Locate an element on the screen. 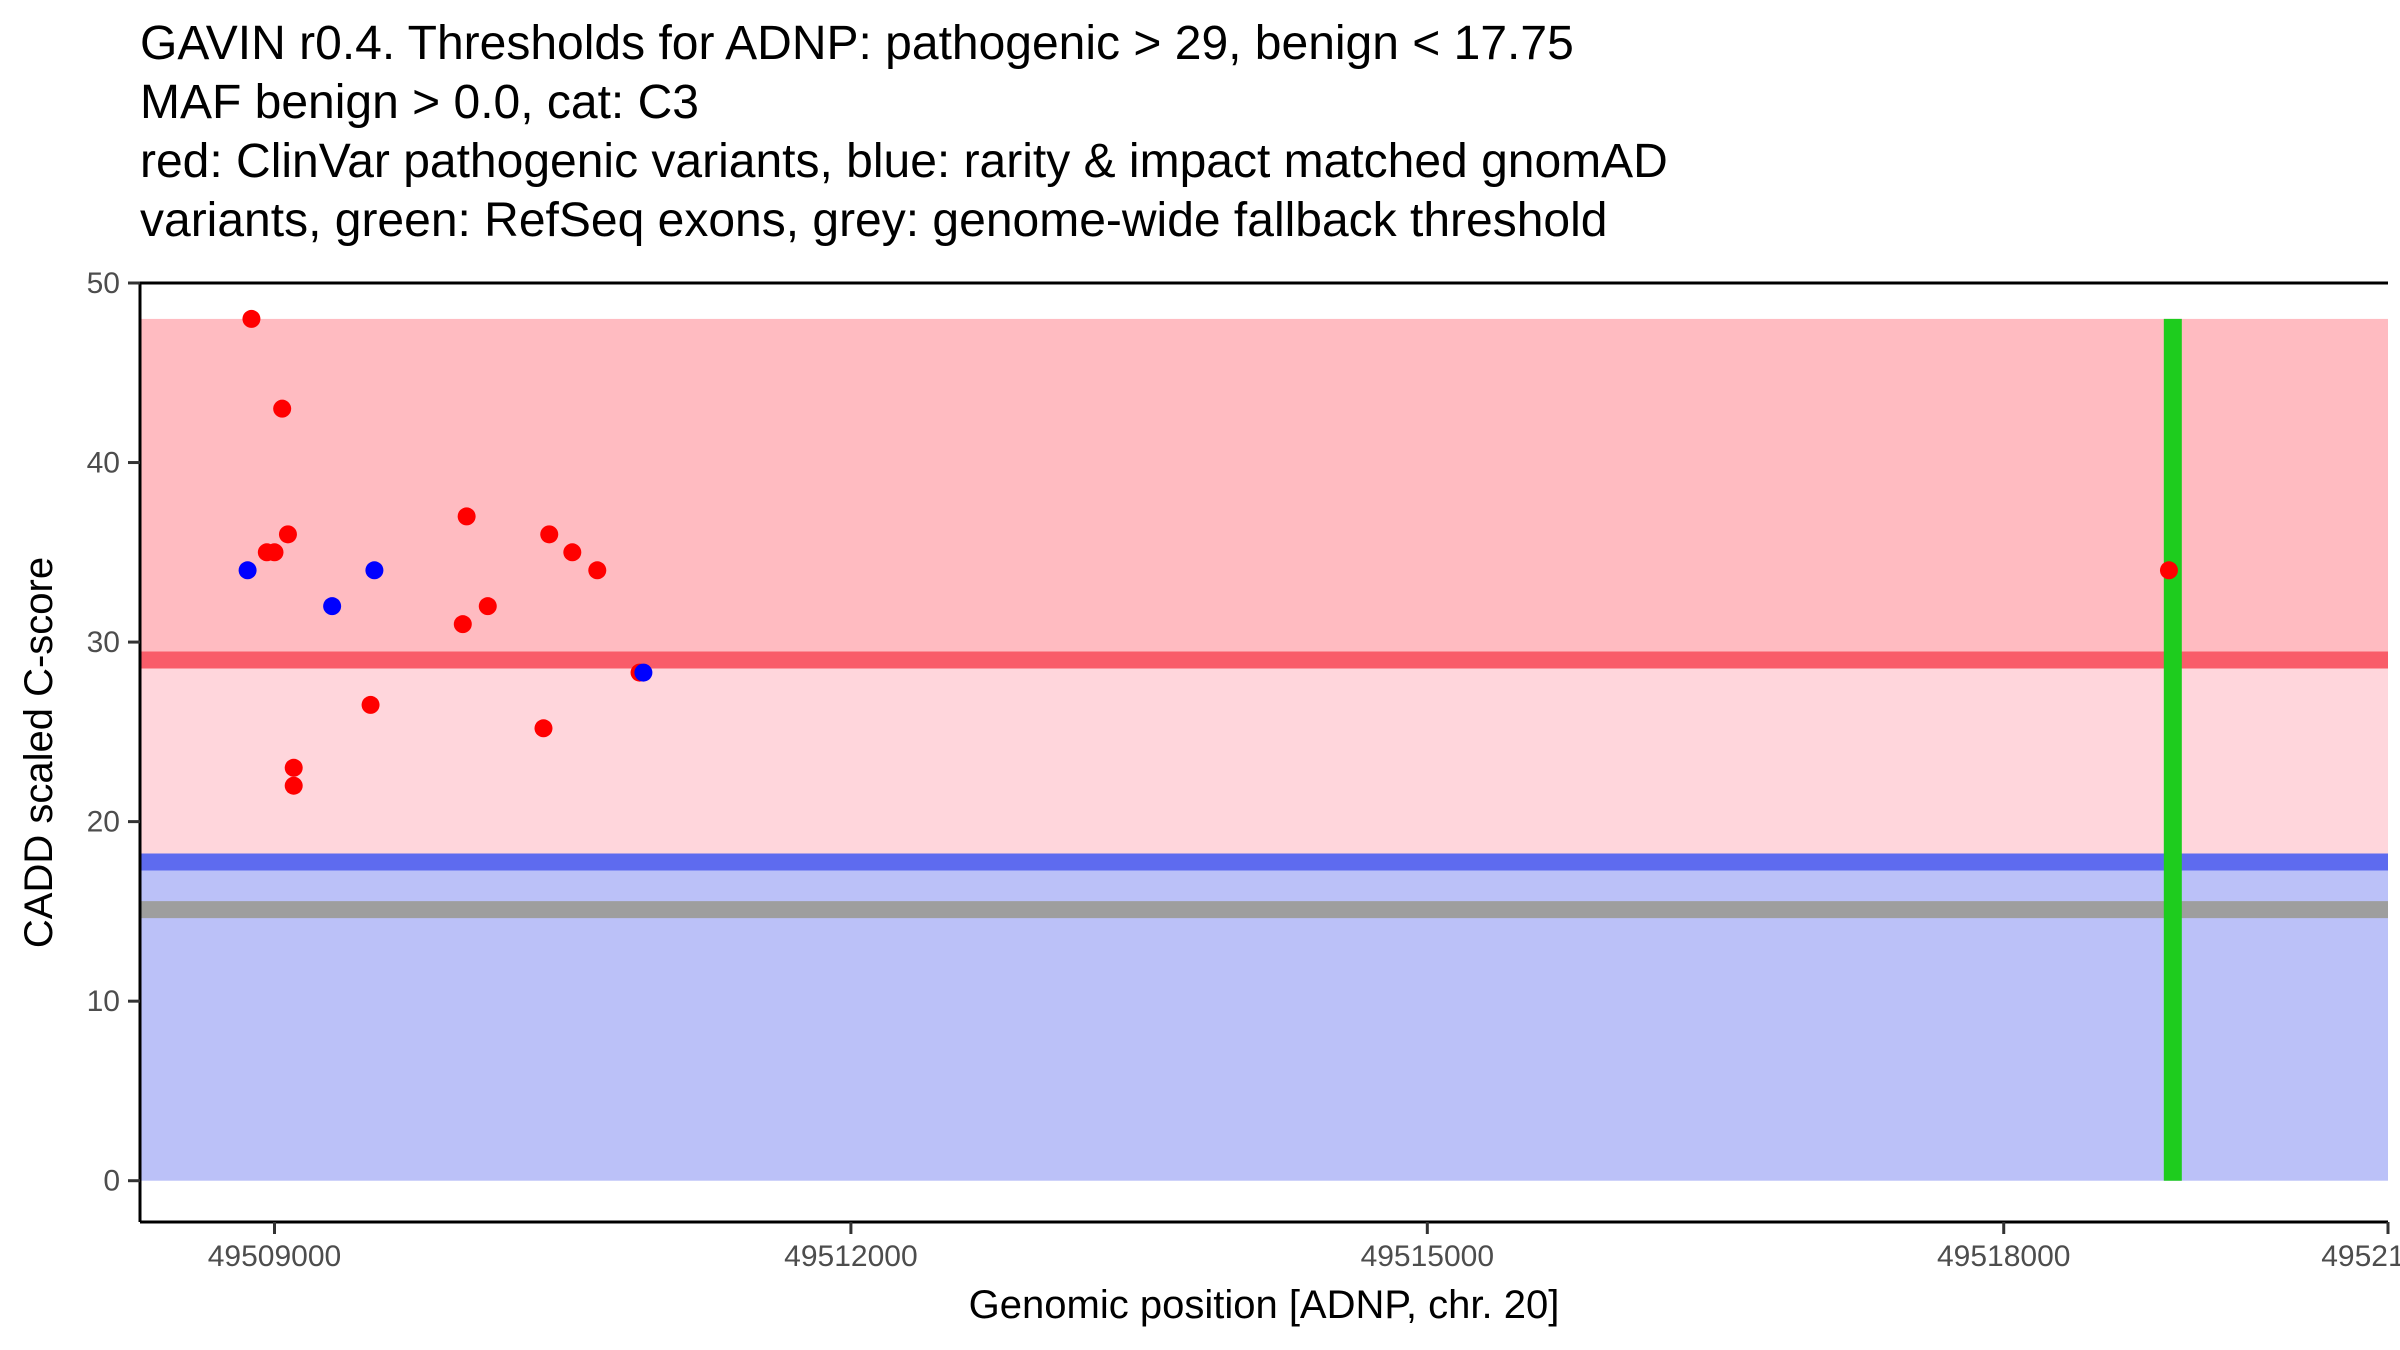  y-tick-label: 50 is located at coordinates (103, 283).